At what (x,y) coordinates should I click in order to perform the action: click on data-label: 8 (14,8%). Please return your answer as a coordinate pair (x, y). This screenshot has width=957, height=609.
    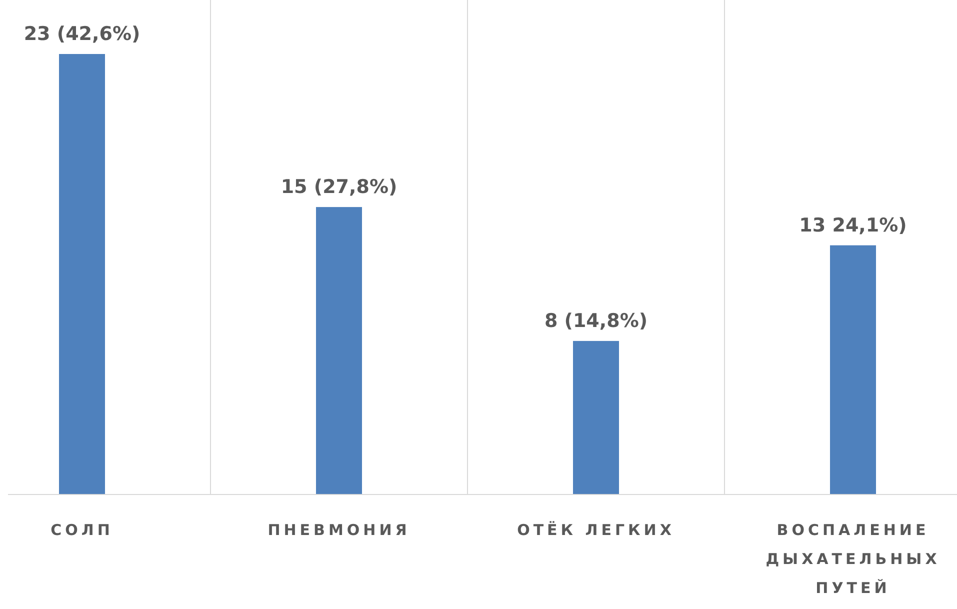
    Looking at the image, I should click on (596, 321).